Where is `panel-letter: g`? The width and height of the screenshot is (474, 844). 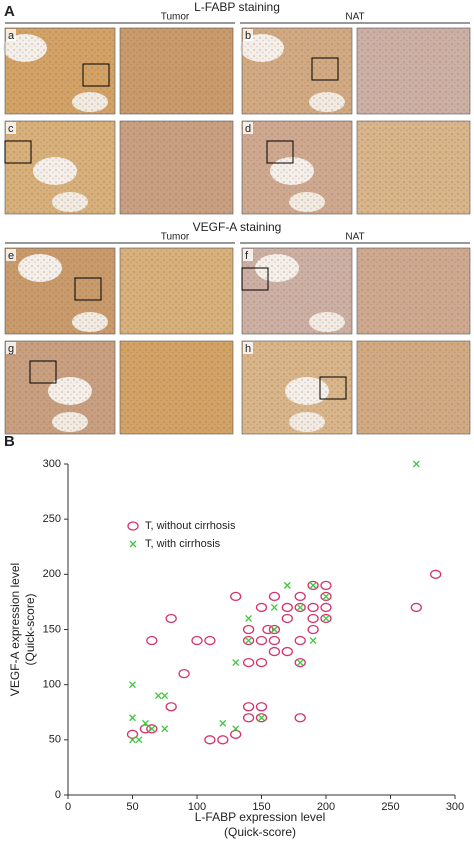
panel-letter: g is located at coordinates (11, 349).